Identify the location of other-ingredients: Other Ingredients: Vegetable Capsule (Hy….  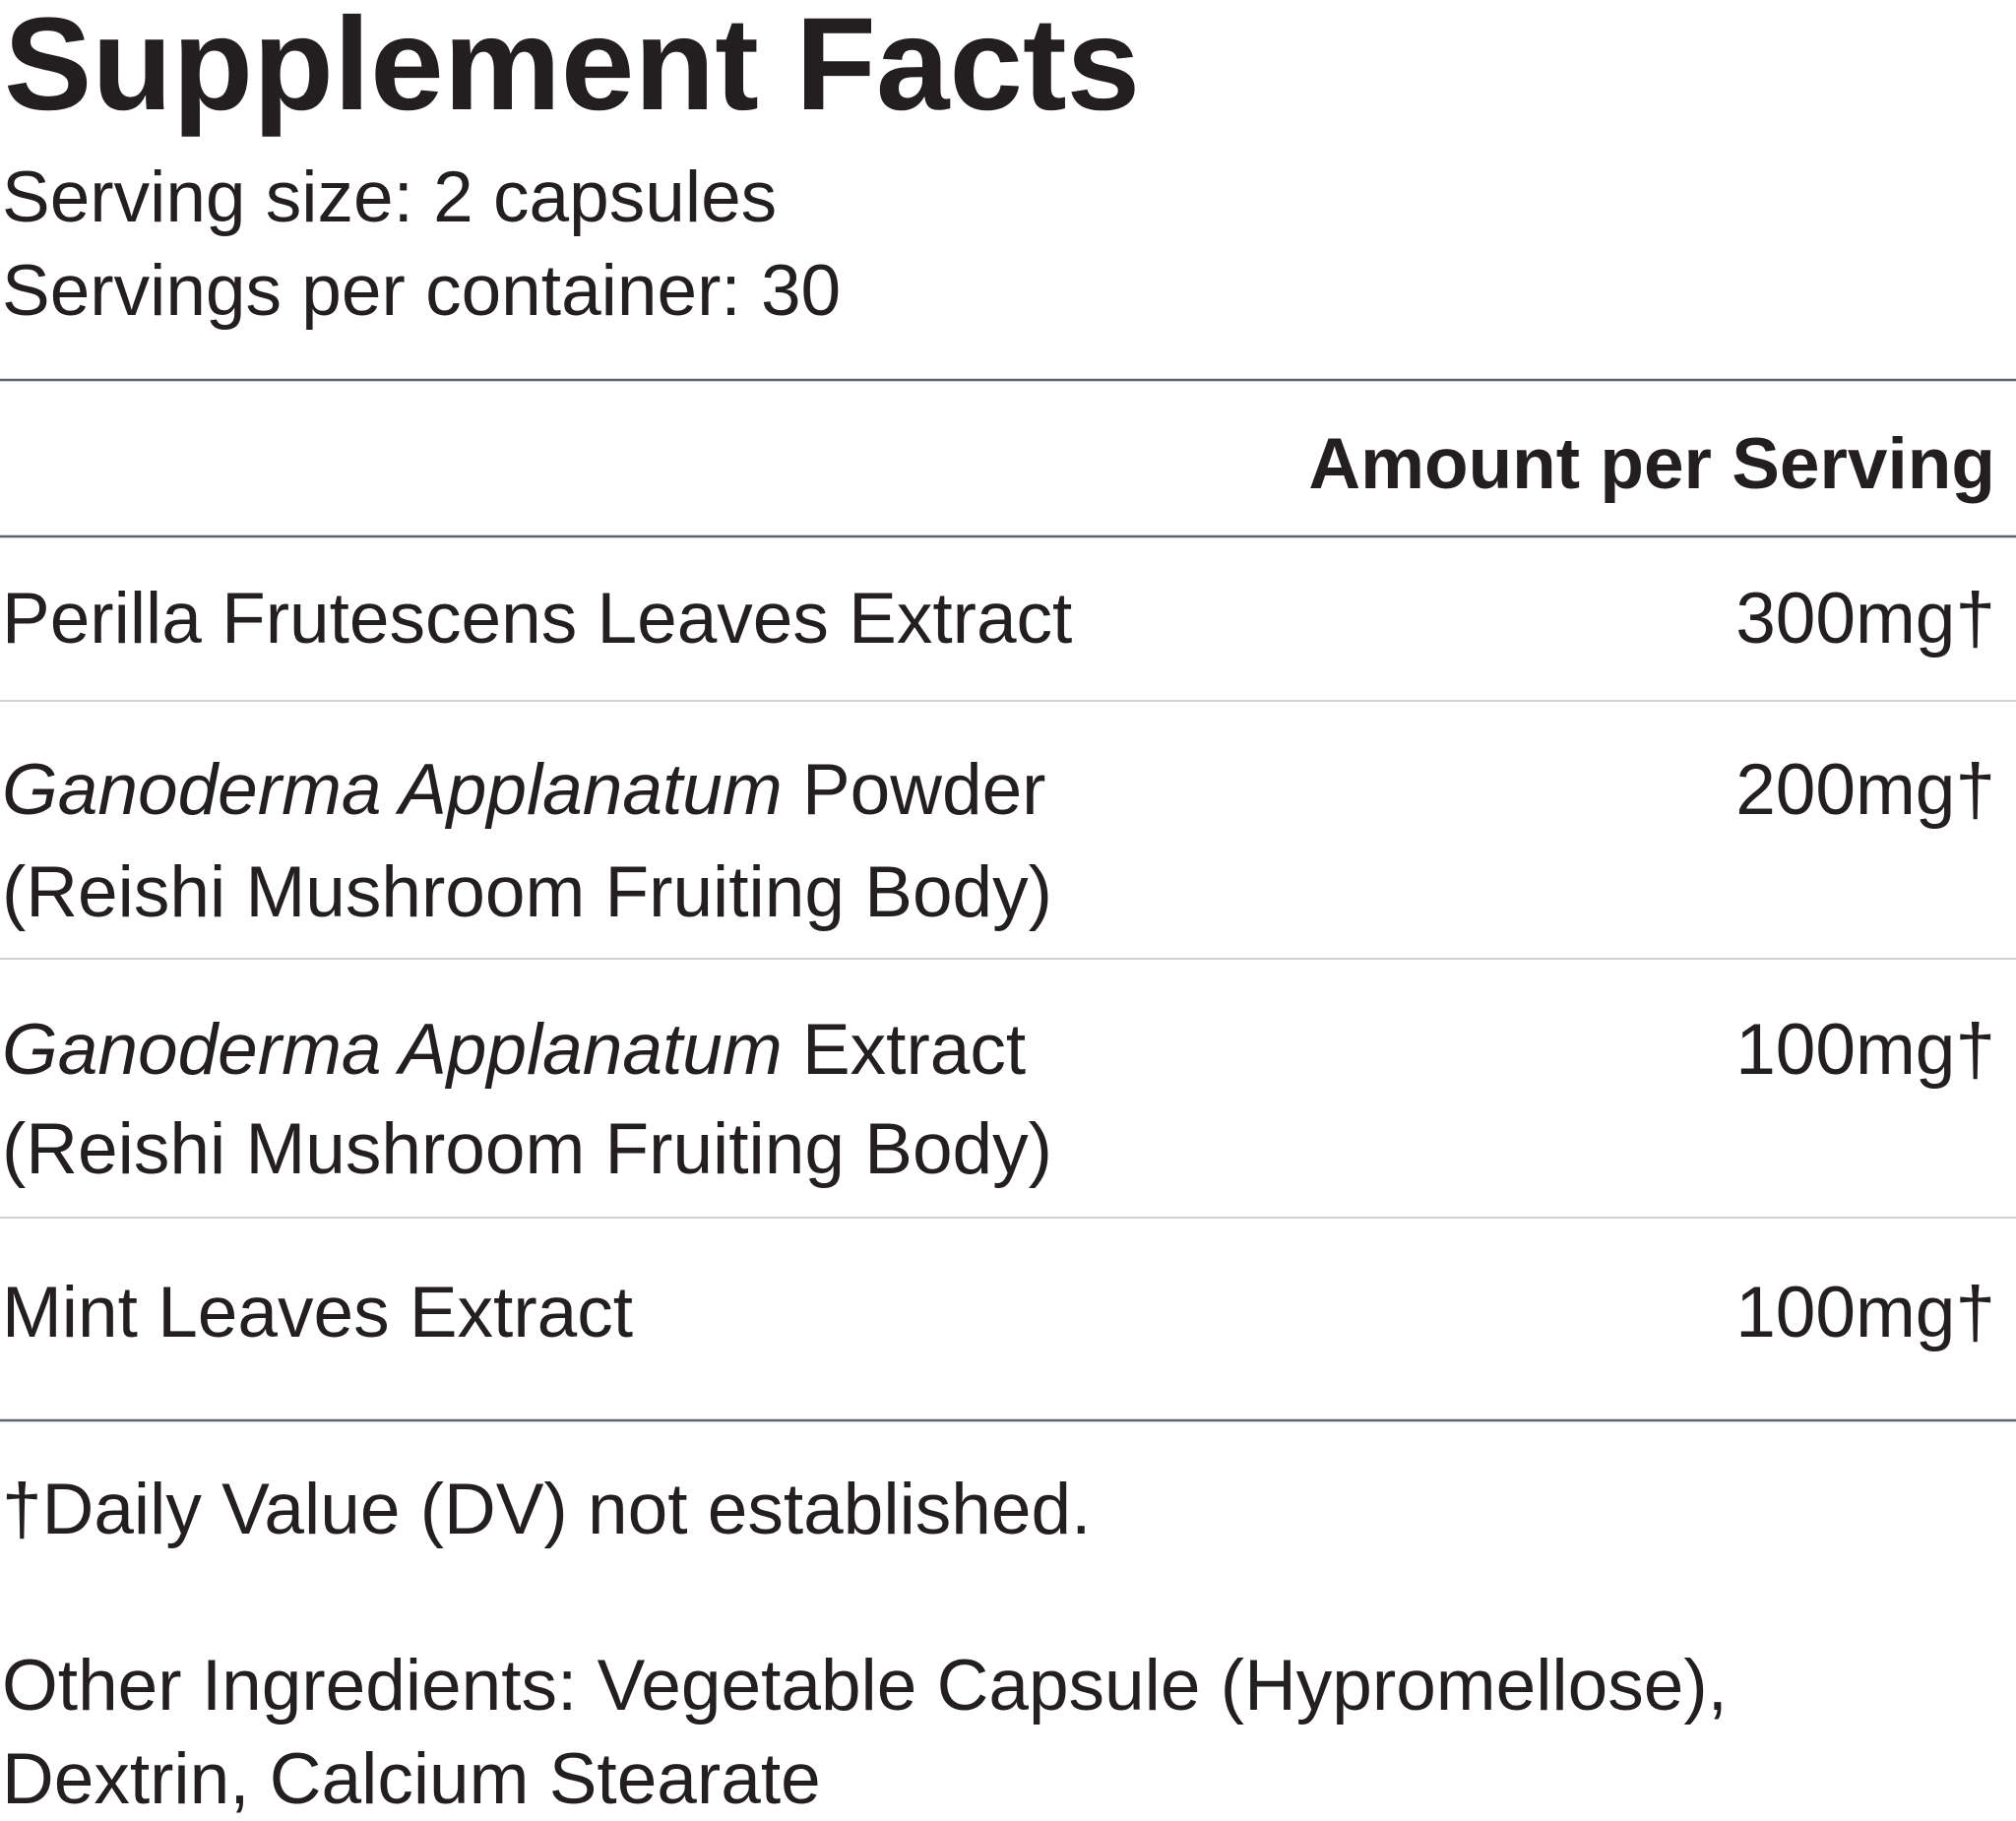
(865, 1686).